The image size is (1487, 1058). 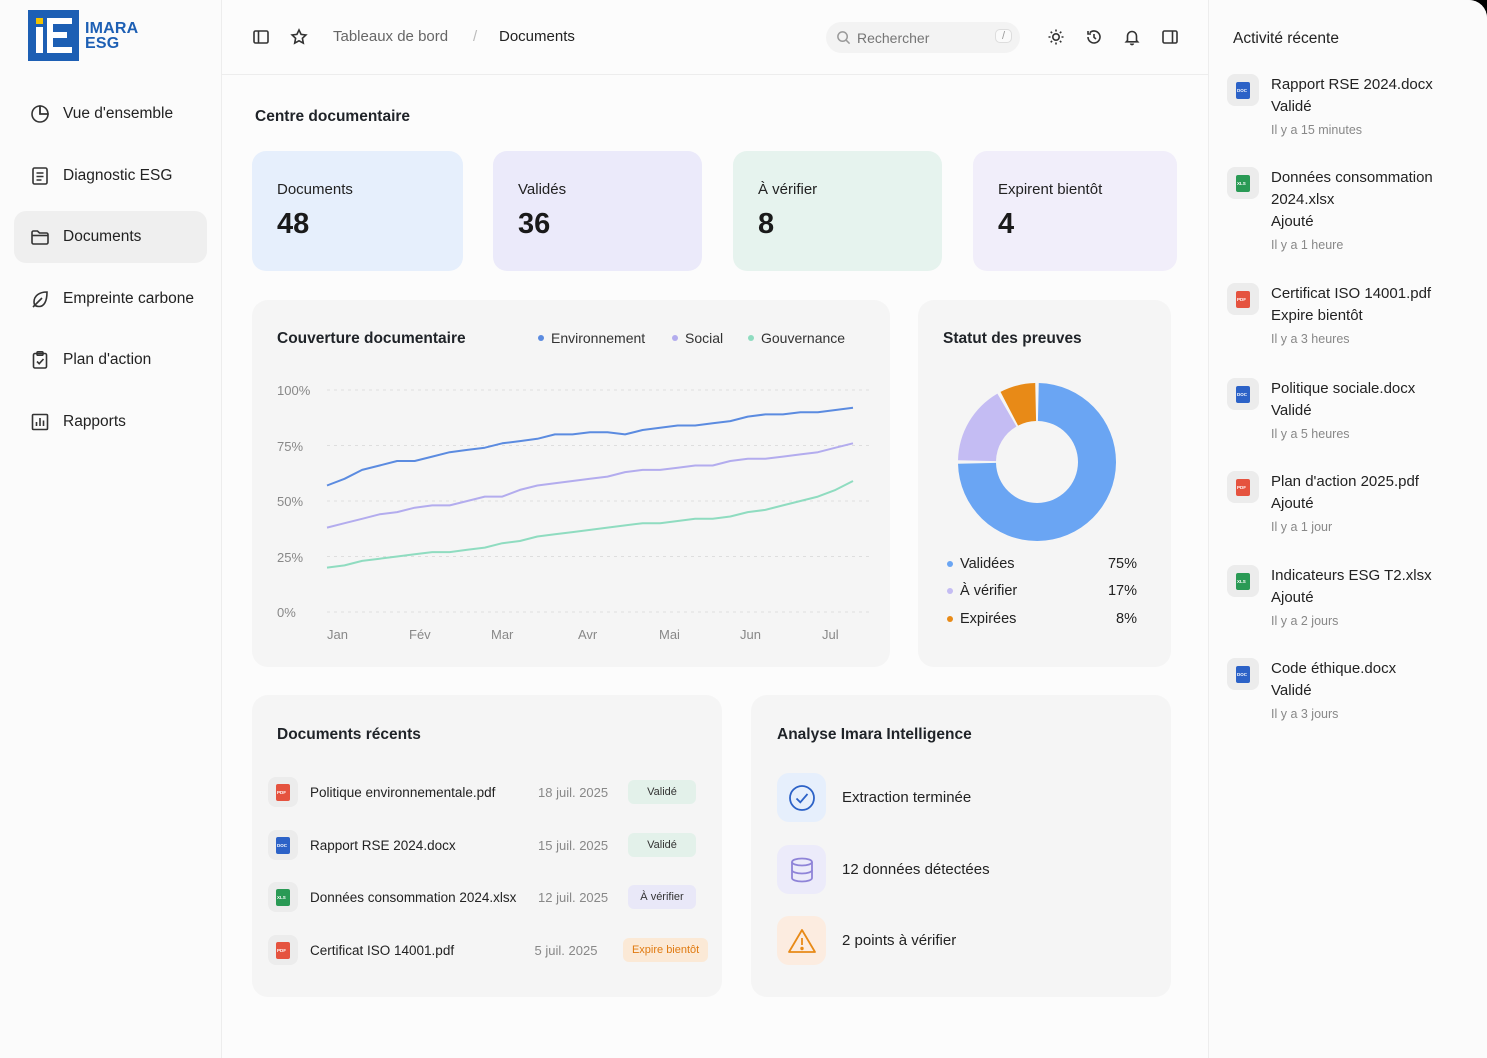 What do you see at coordinates (413, 897) in the screenshot?
I see `doc-name: Données consommation 2024.xlsx` at bounding box center [413, 897].